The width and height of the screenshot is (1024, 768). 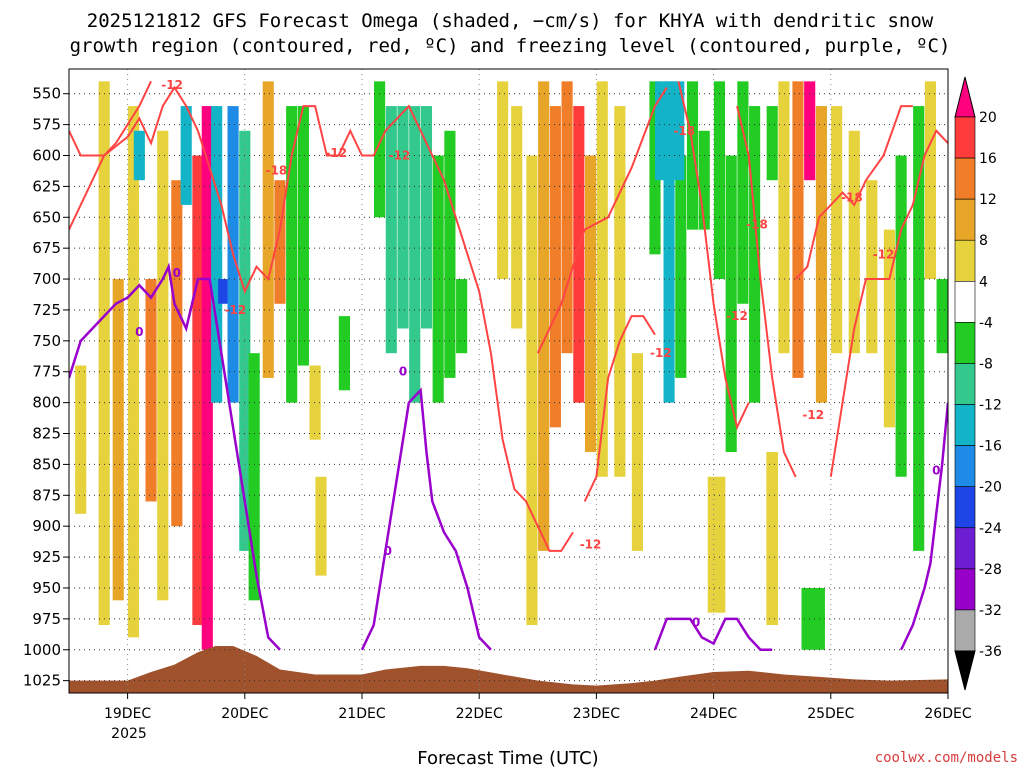 I want to click on x-tick-label-21DEC: 21DEC, so click(x=361, y=714).